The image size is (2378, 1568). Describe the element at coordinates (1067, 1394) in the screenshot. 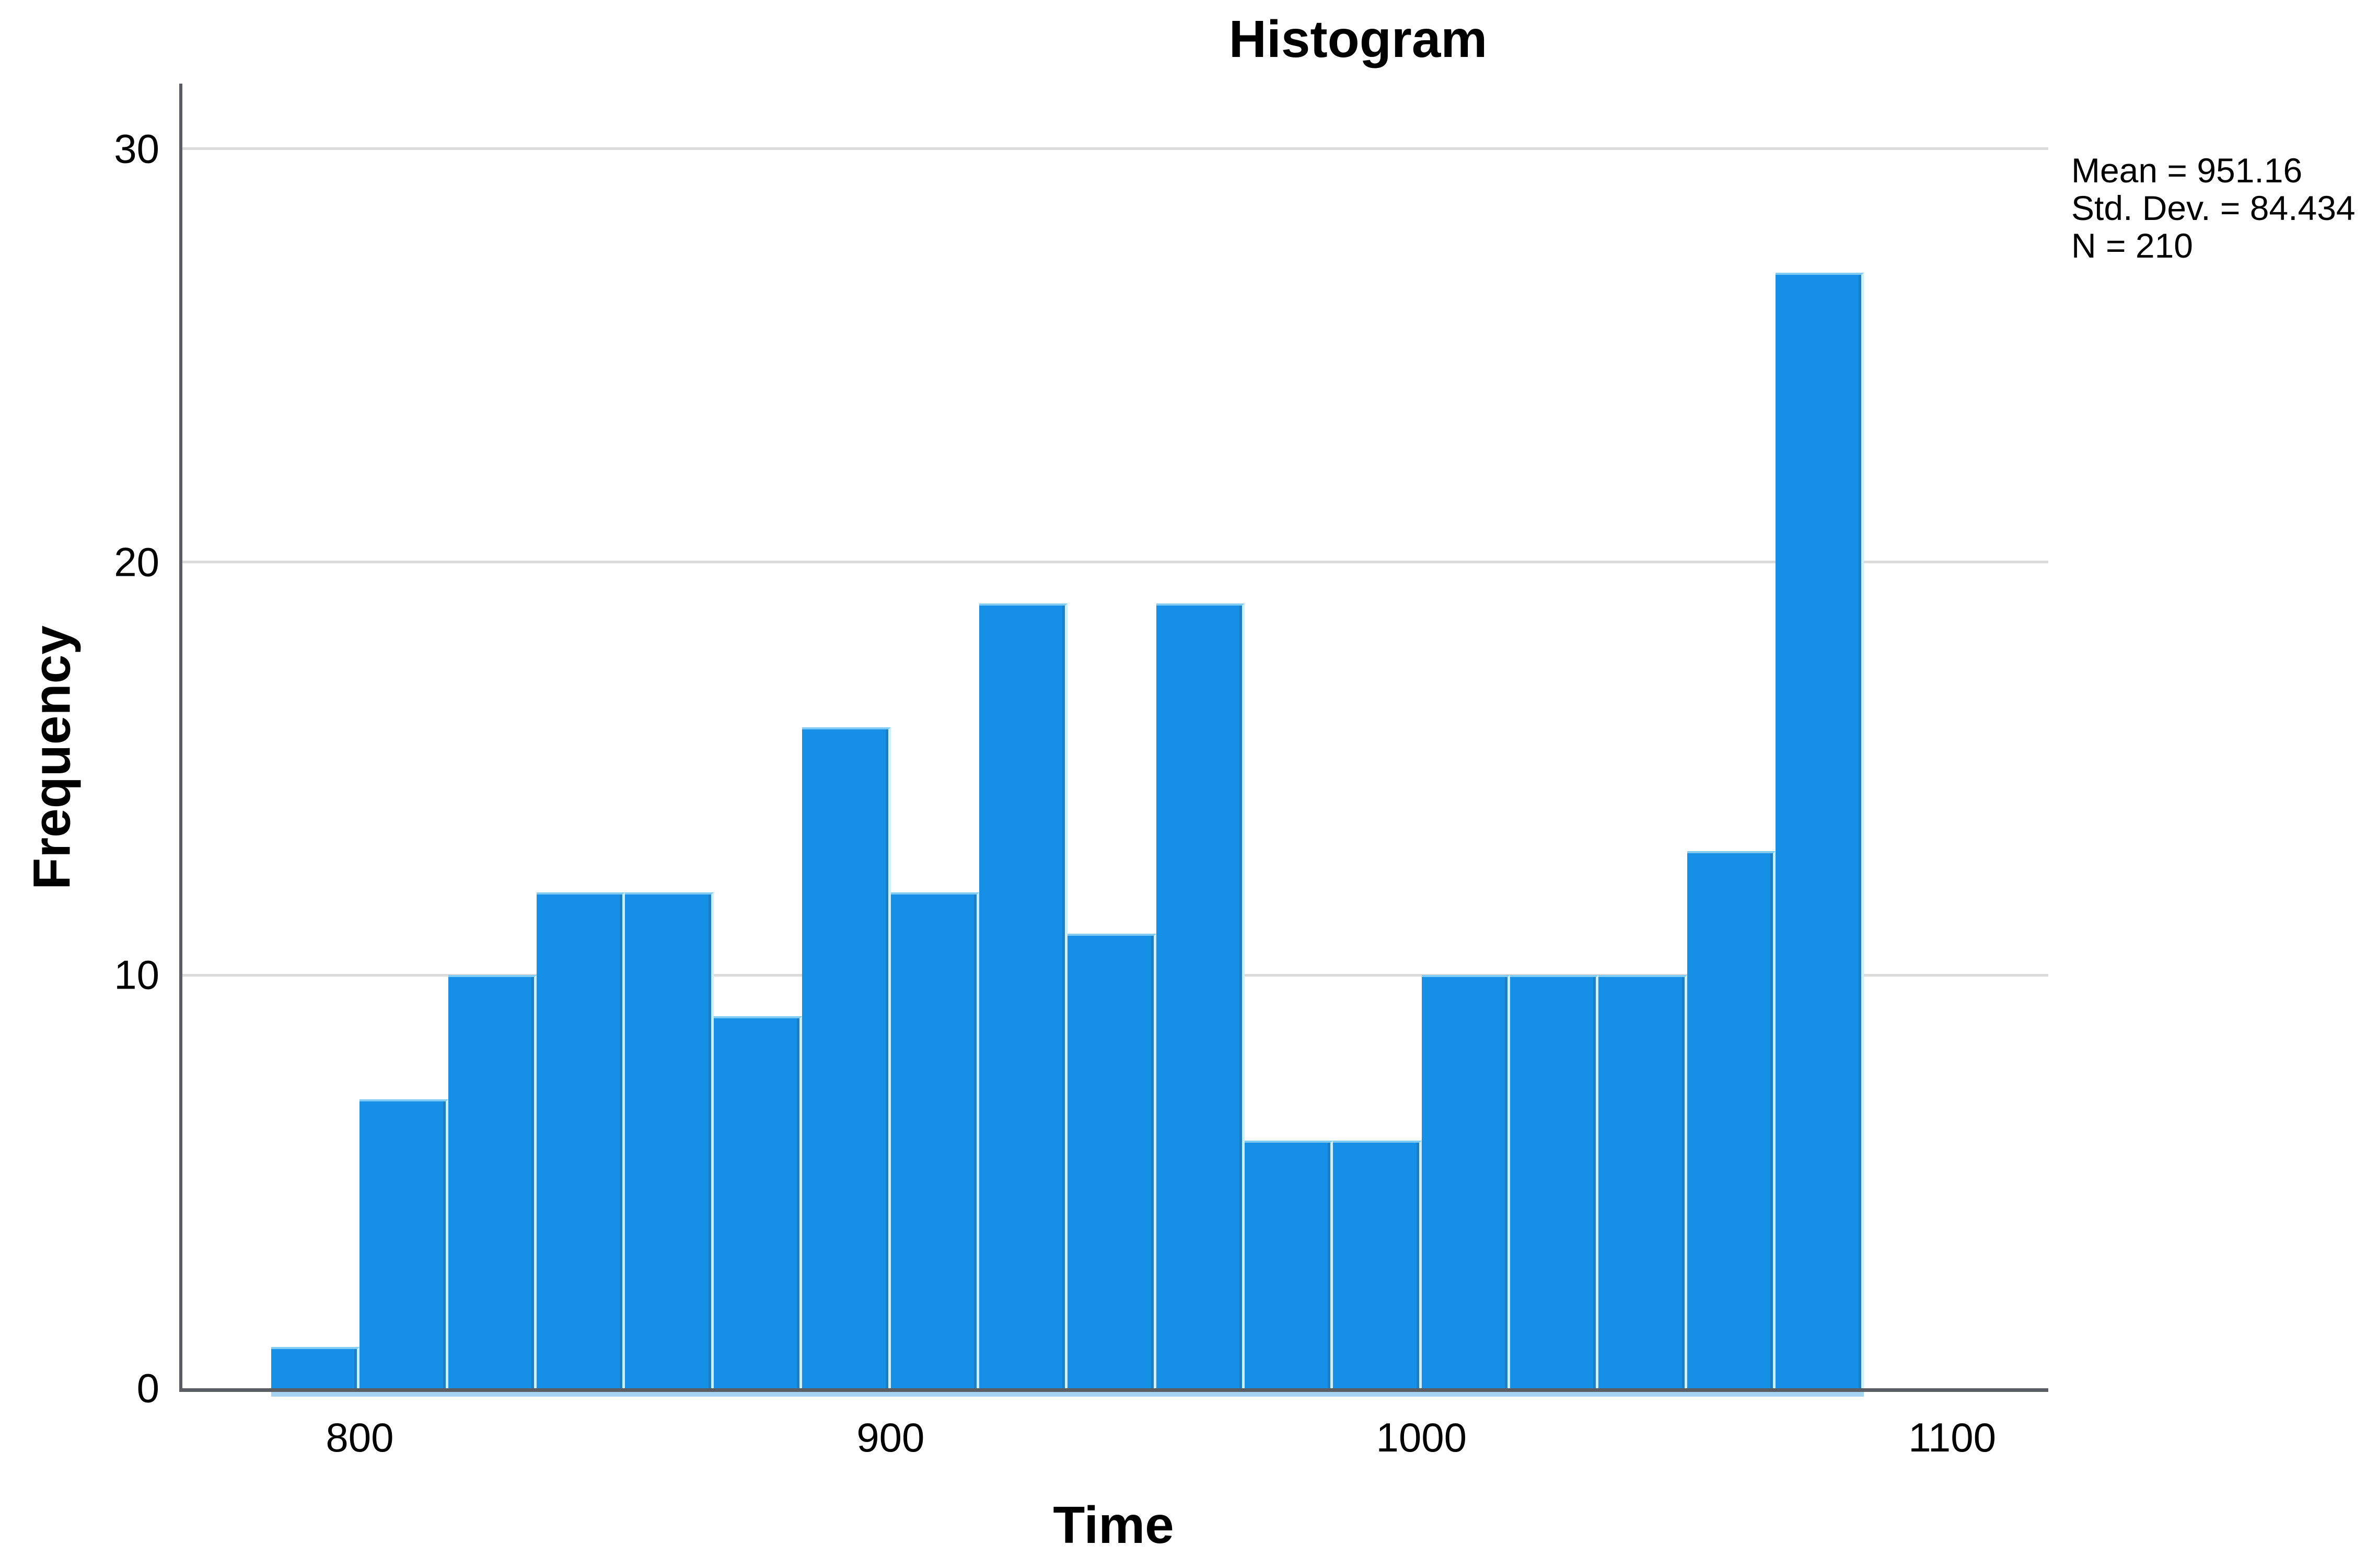

I see `under-axis-strip` at that location.